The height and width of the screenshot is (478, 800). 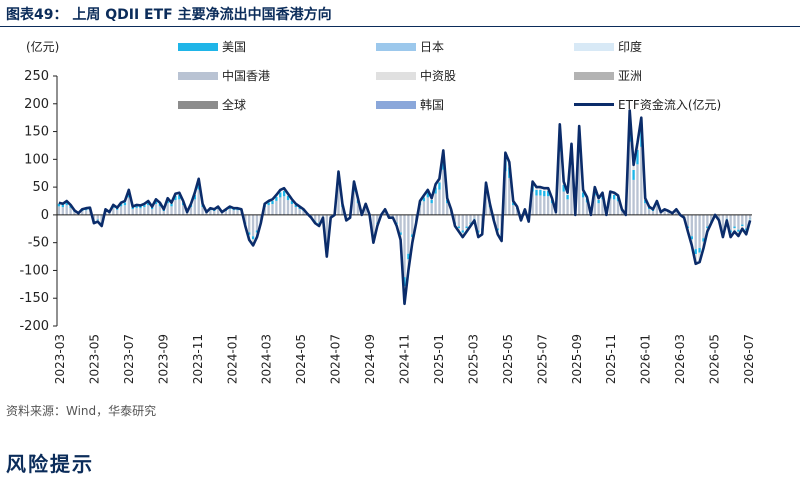 What do you see at coordinates (432, 105) in the screenshot?
I see `legend-label-korea: 韩国` at bounding box center [432, 105].